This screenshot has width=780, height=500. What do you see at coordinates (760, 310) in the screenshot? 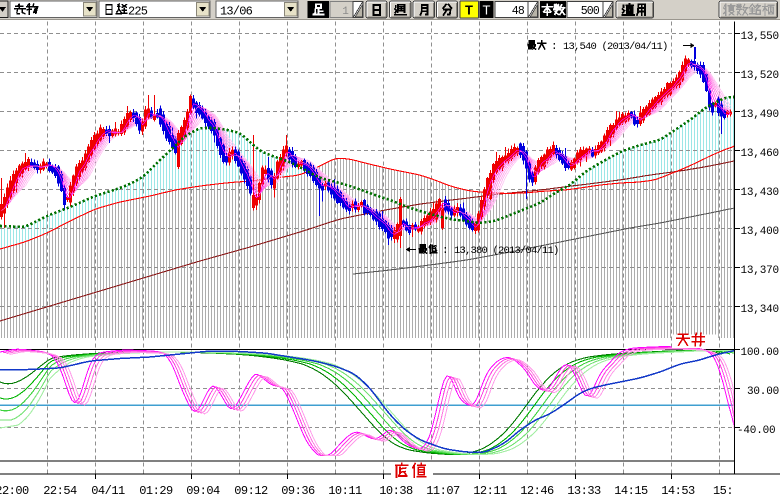
I see `svg-text: 13,340` at bounding box center [760, 310].